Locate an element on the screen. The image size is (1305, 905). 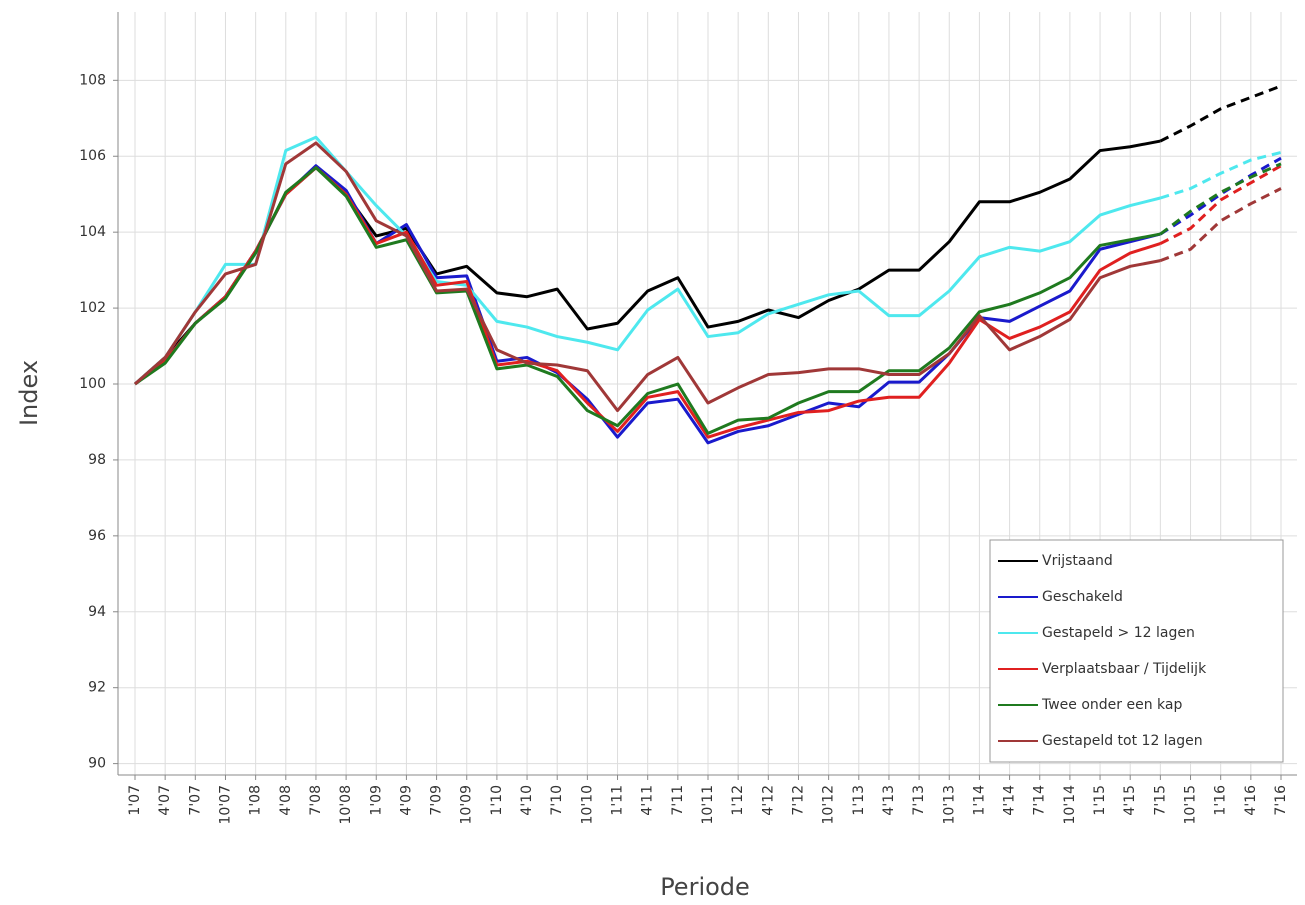
y-tick-label: 96 is located at coordinates (97, 536).